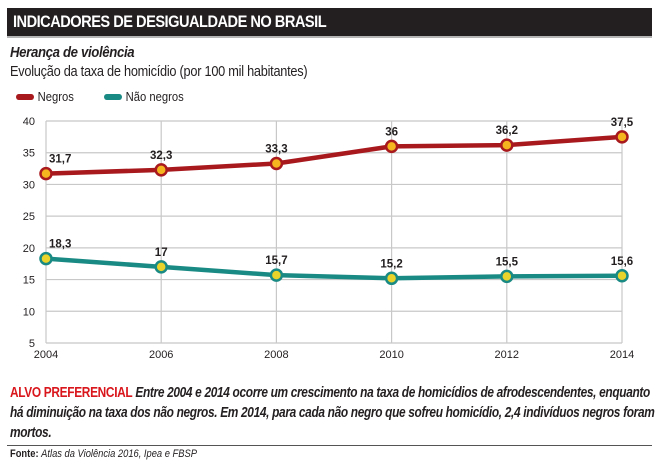 The width and height of the screenshot is (658, 467). I want to click on y-tick-label: 5, so click(32, 344).